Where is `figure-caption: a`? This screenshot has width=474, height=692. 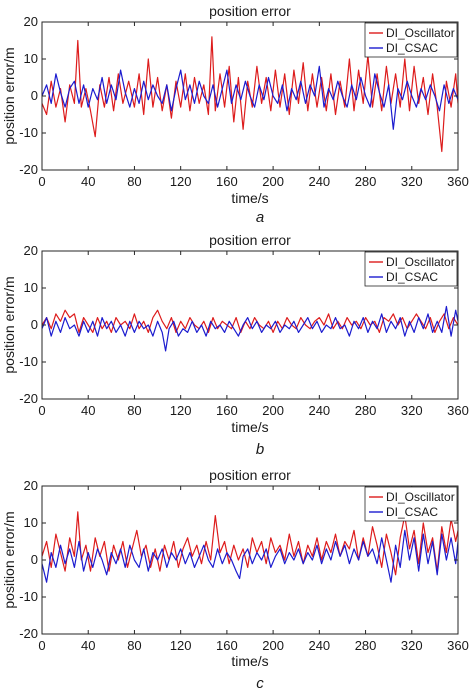
figure-caption: a is located at coordinates (260, 217).